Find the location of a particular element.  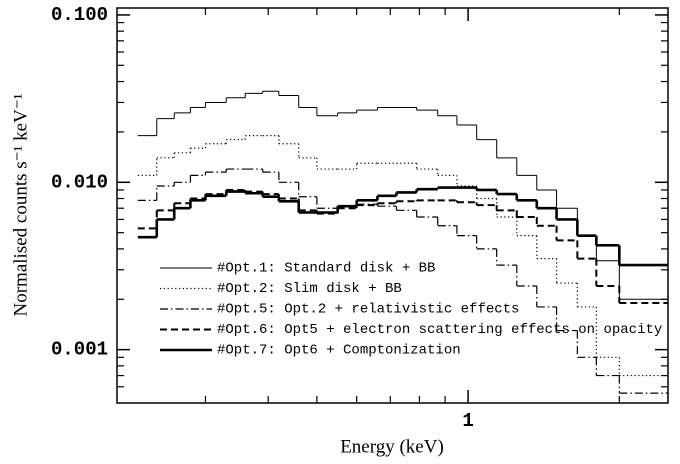

y-tick-label: 0.100 is located at coordinates (79, 15).